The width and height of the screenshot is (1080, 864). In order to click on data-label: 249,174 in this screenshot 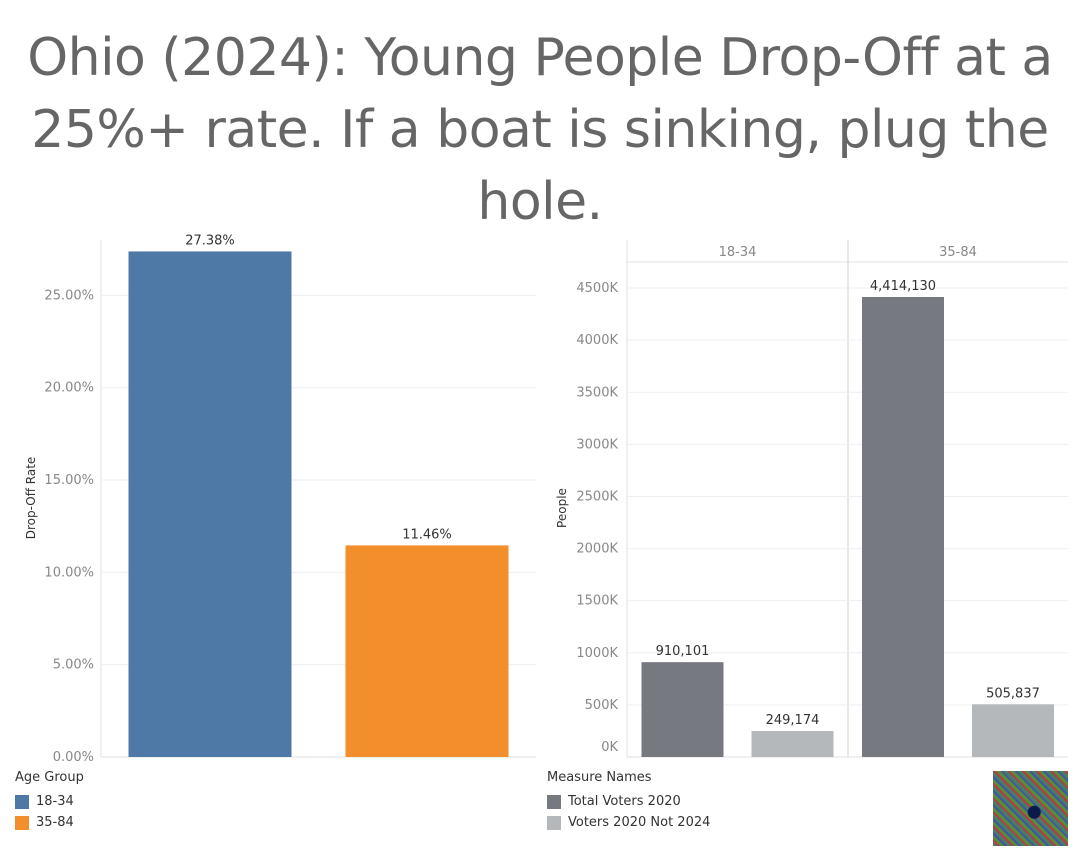, I will do `click(793, 720)`.